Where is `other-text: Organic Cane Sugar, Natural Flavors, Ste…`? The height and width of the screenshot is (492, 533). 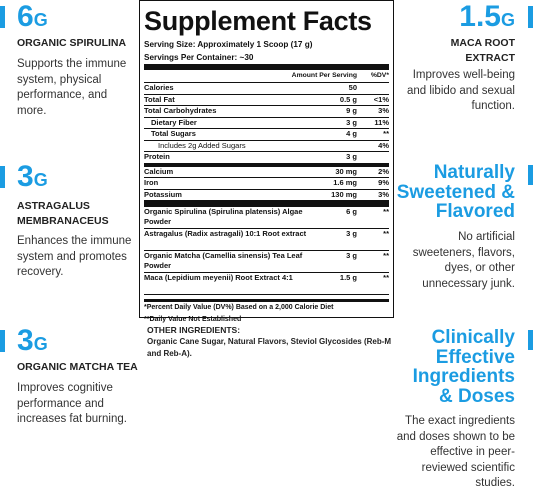 other-text: Organic Cane Sugar, Natural Flavors, Ste… is located at coordinates (269, 347).